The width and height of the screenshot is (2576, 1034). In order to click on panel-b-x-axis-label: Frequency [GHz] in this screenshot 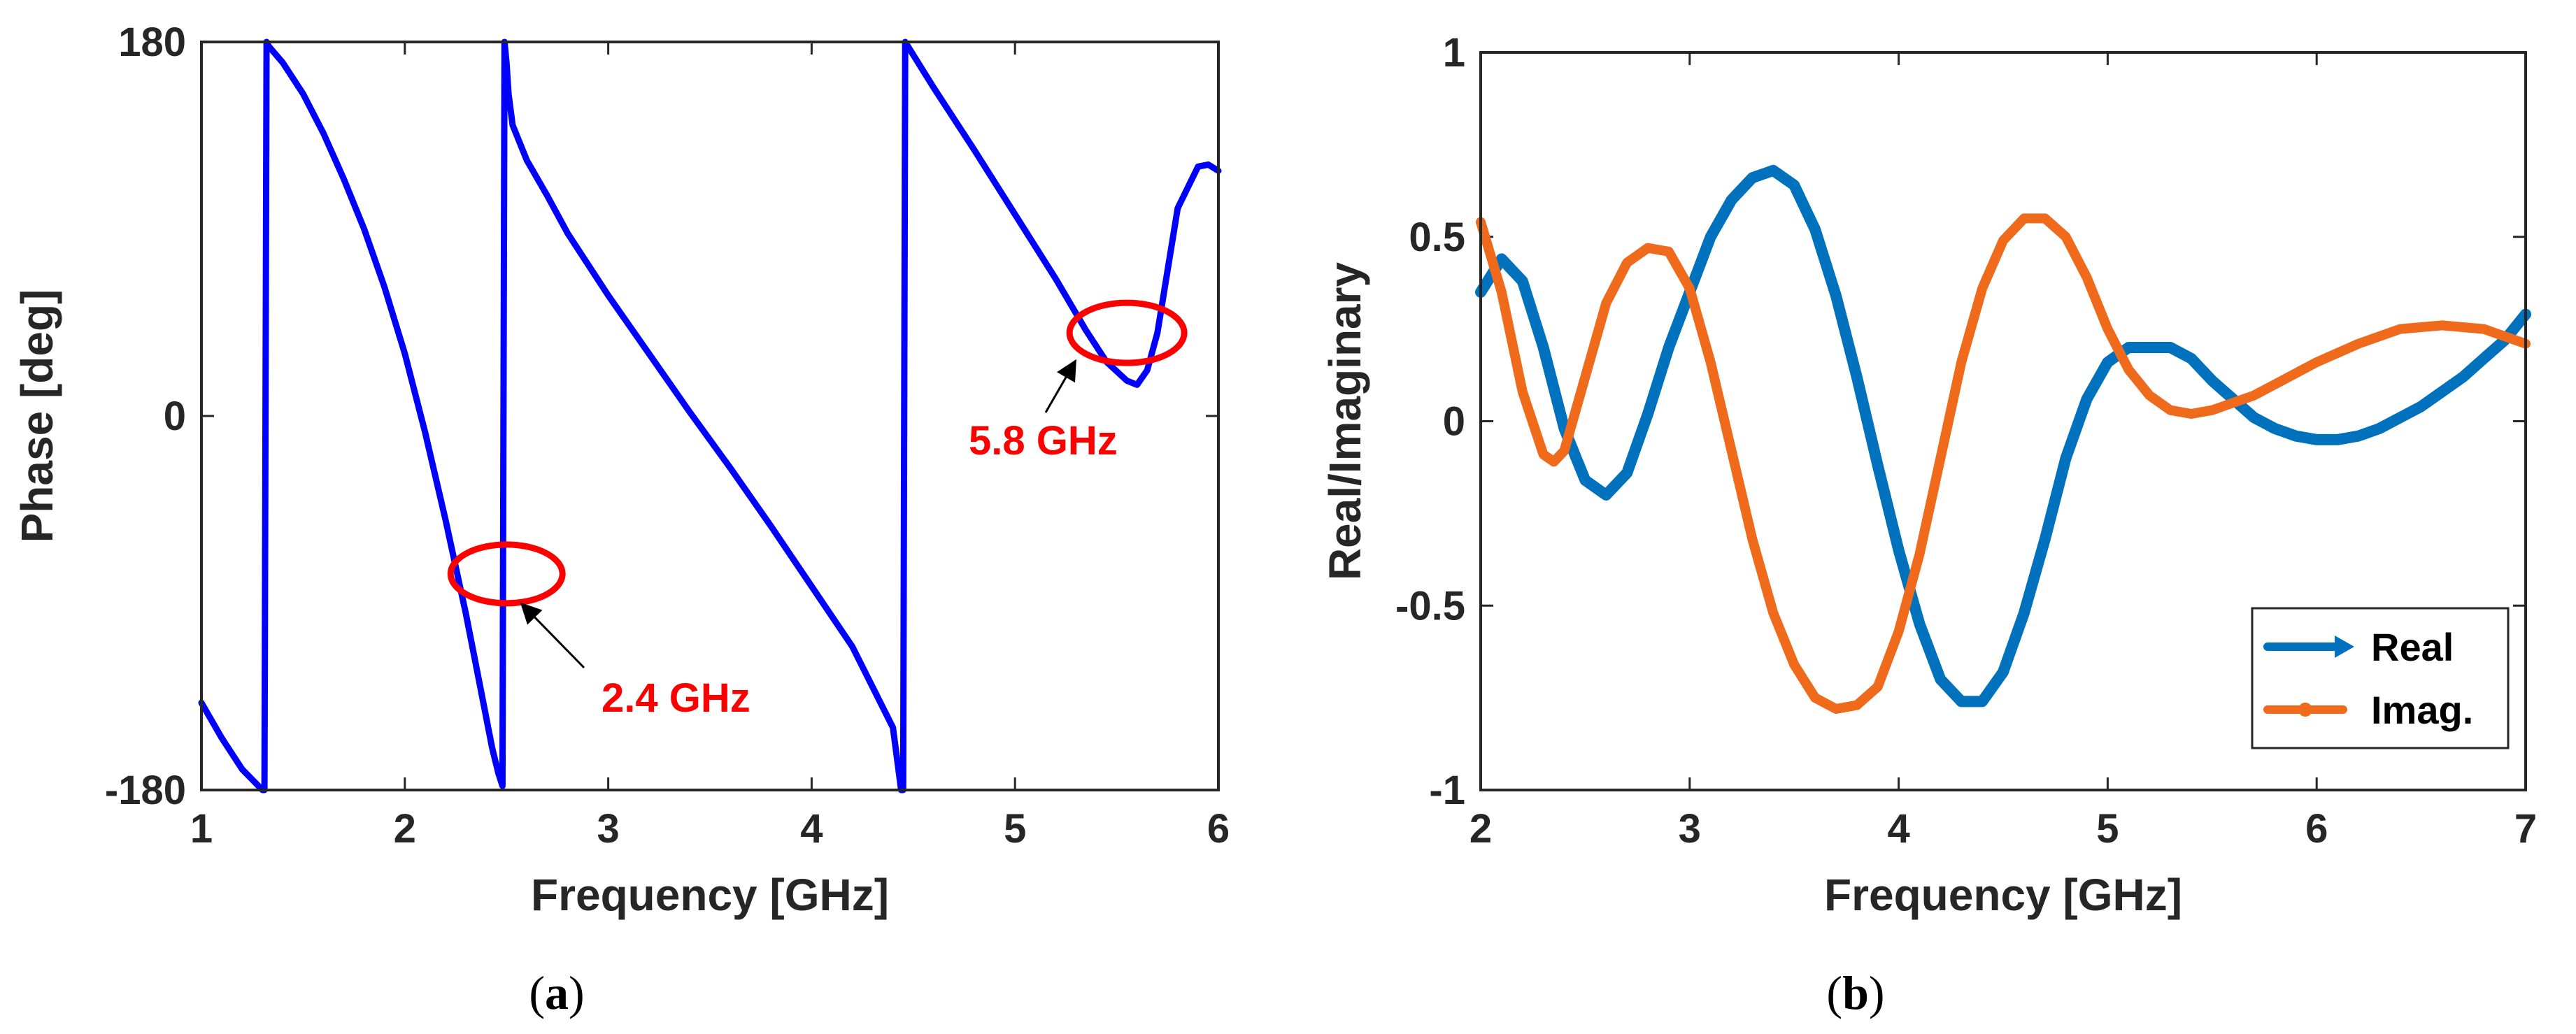, I will do `click(2003, 895)`.